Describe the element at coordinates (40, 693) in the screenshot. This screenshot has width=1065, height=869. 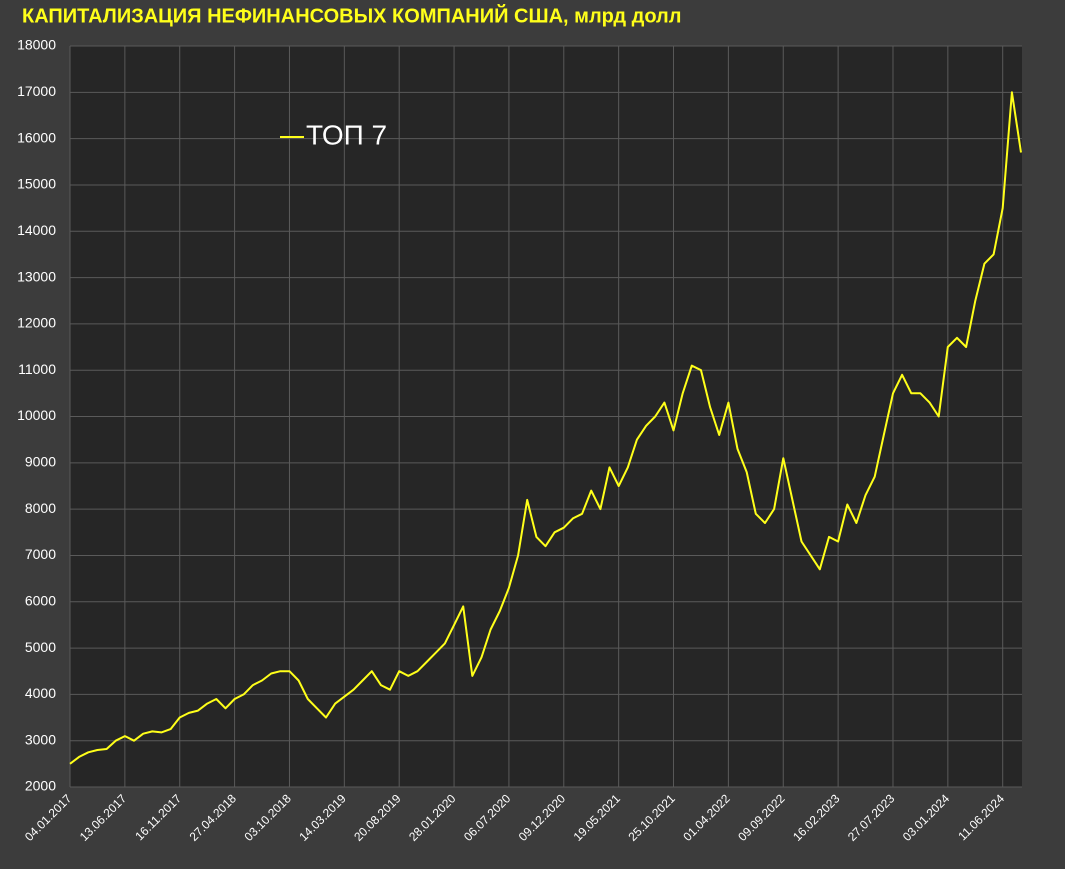
I see `y-tick-label: 4000` at that location.